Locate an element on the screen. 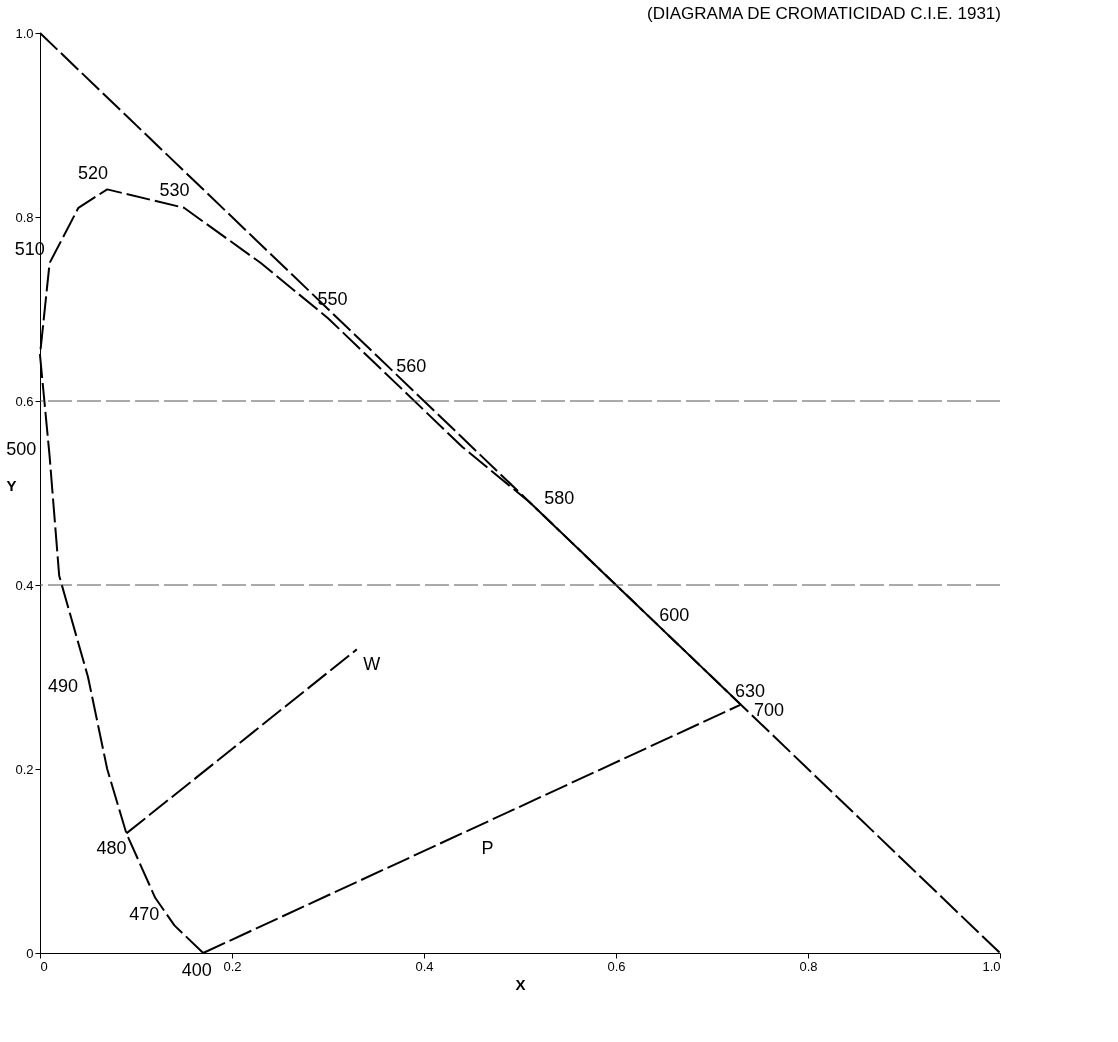 This screenshot has height=1042, width=1118. x-tick-label: 0.6 is located at coordinates (616, 966).